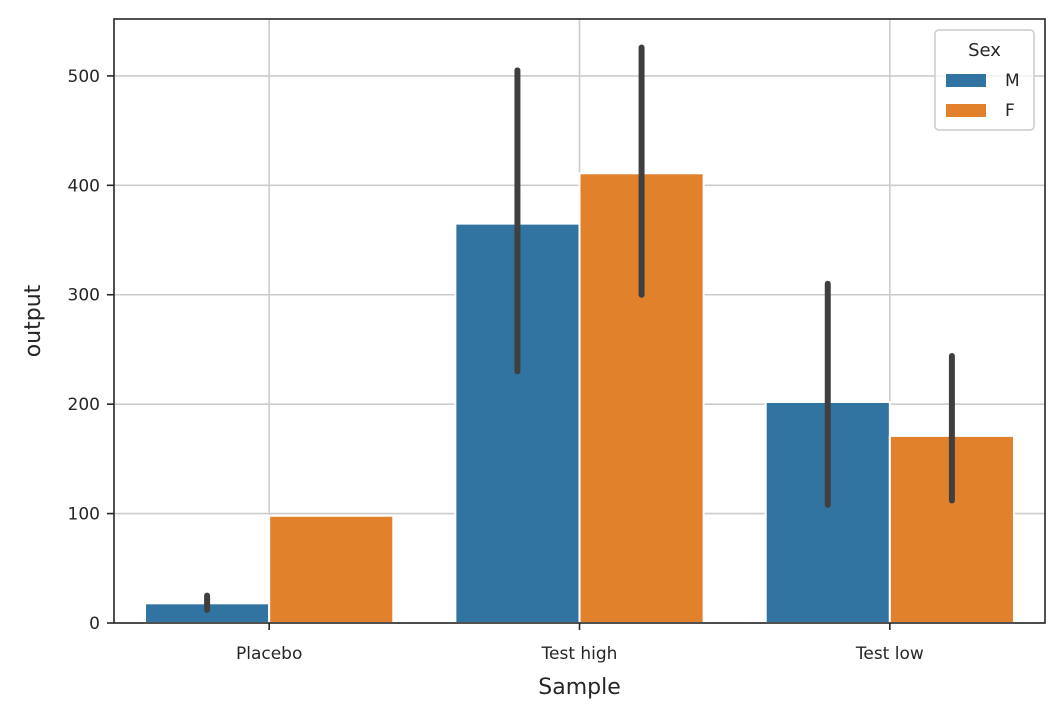 The height and width of the screenshot is (720, 1063). Describe the element at coordinates (579, 654) in the screenshot. I see `x-tick-label: Test high` at that location.